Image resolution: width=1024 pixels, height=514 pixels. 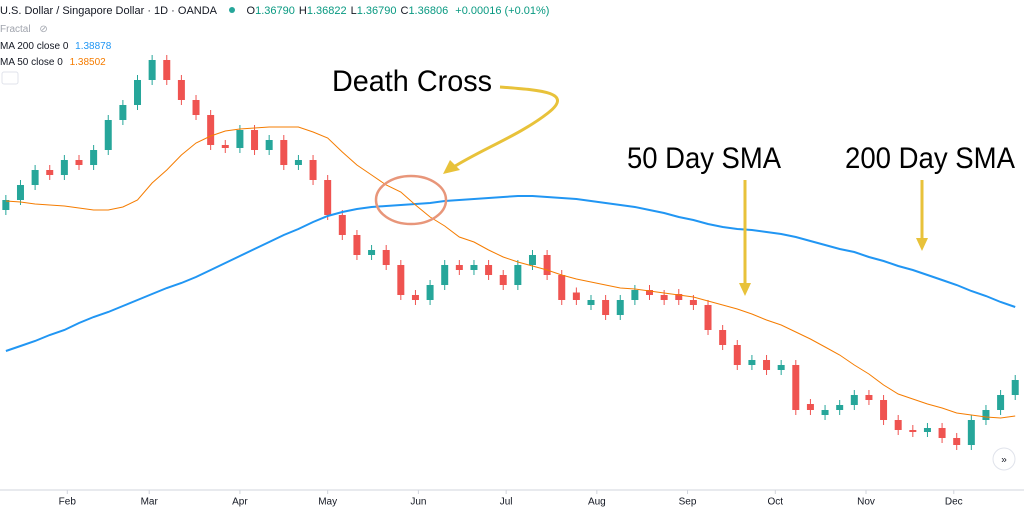 What do you see at coordinates (930, 158) in the screenshot?
I see `annotation: 200 Day SMA` at bounding box center [930, 158].